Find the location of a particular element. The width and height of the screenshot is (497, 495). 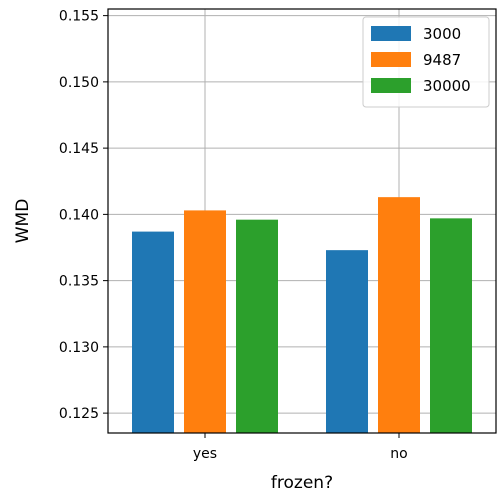

bar-30000-yes is located at coordinates (257, 326).